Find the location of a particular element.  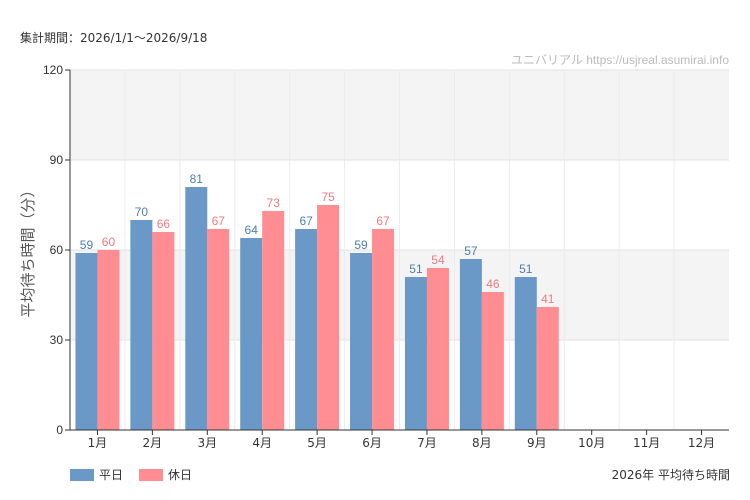

data-label: 64 is located at coordinates (252, 230).